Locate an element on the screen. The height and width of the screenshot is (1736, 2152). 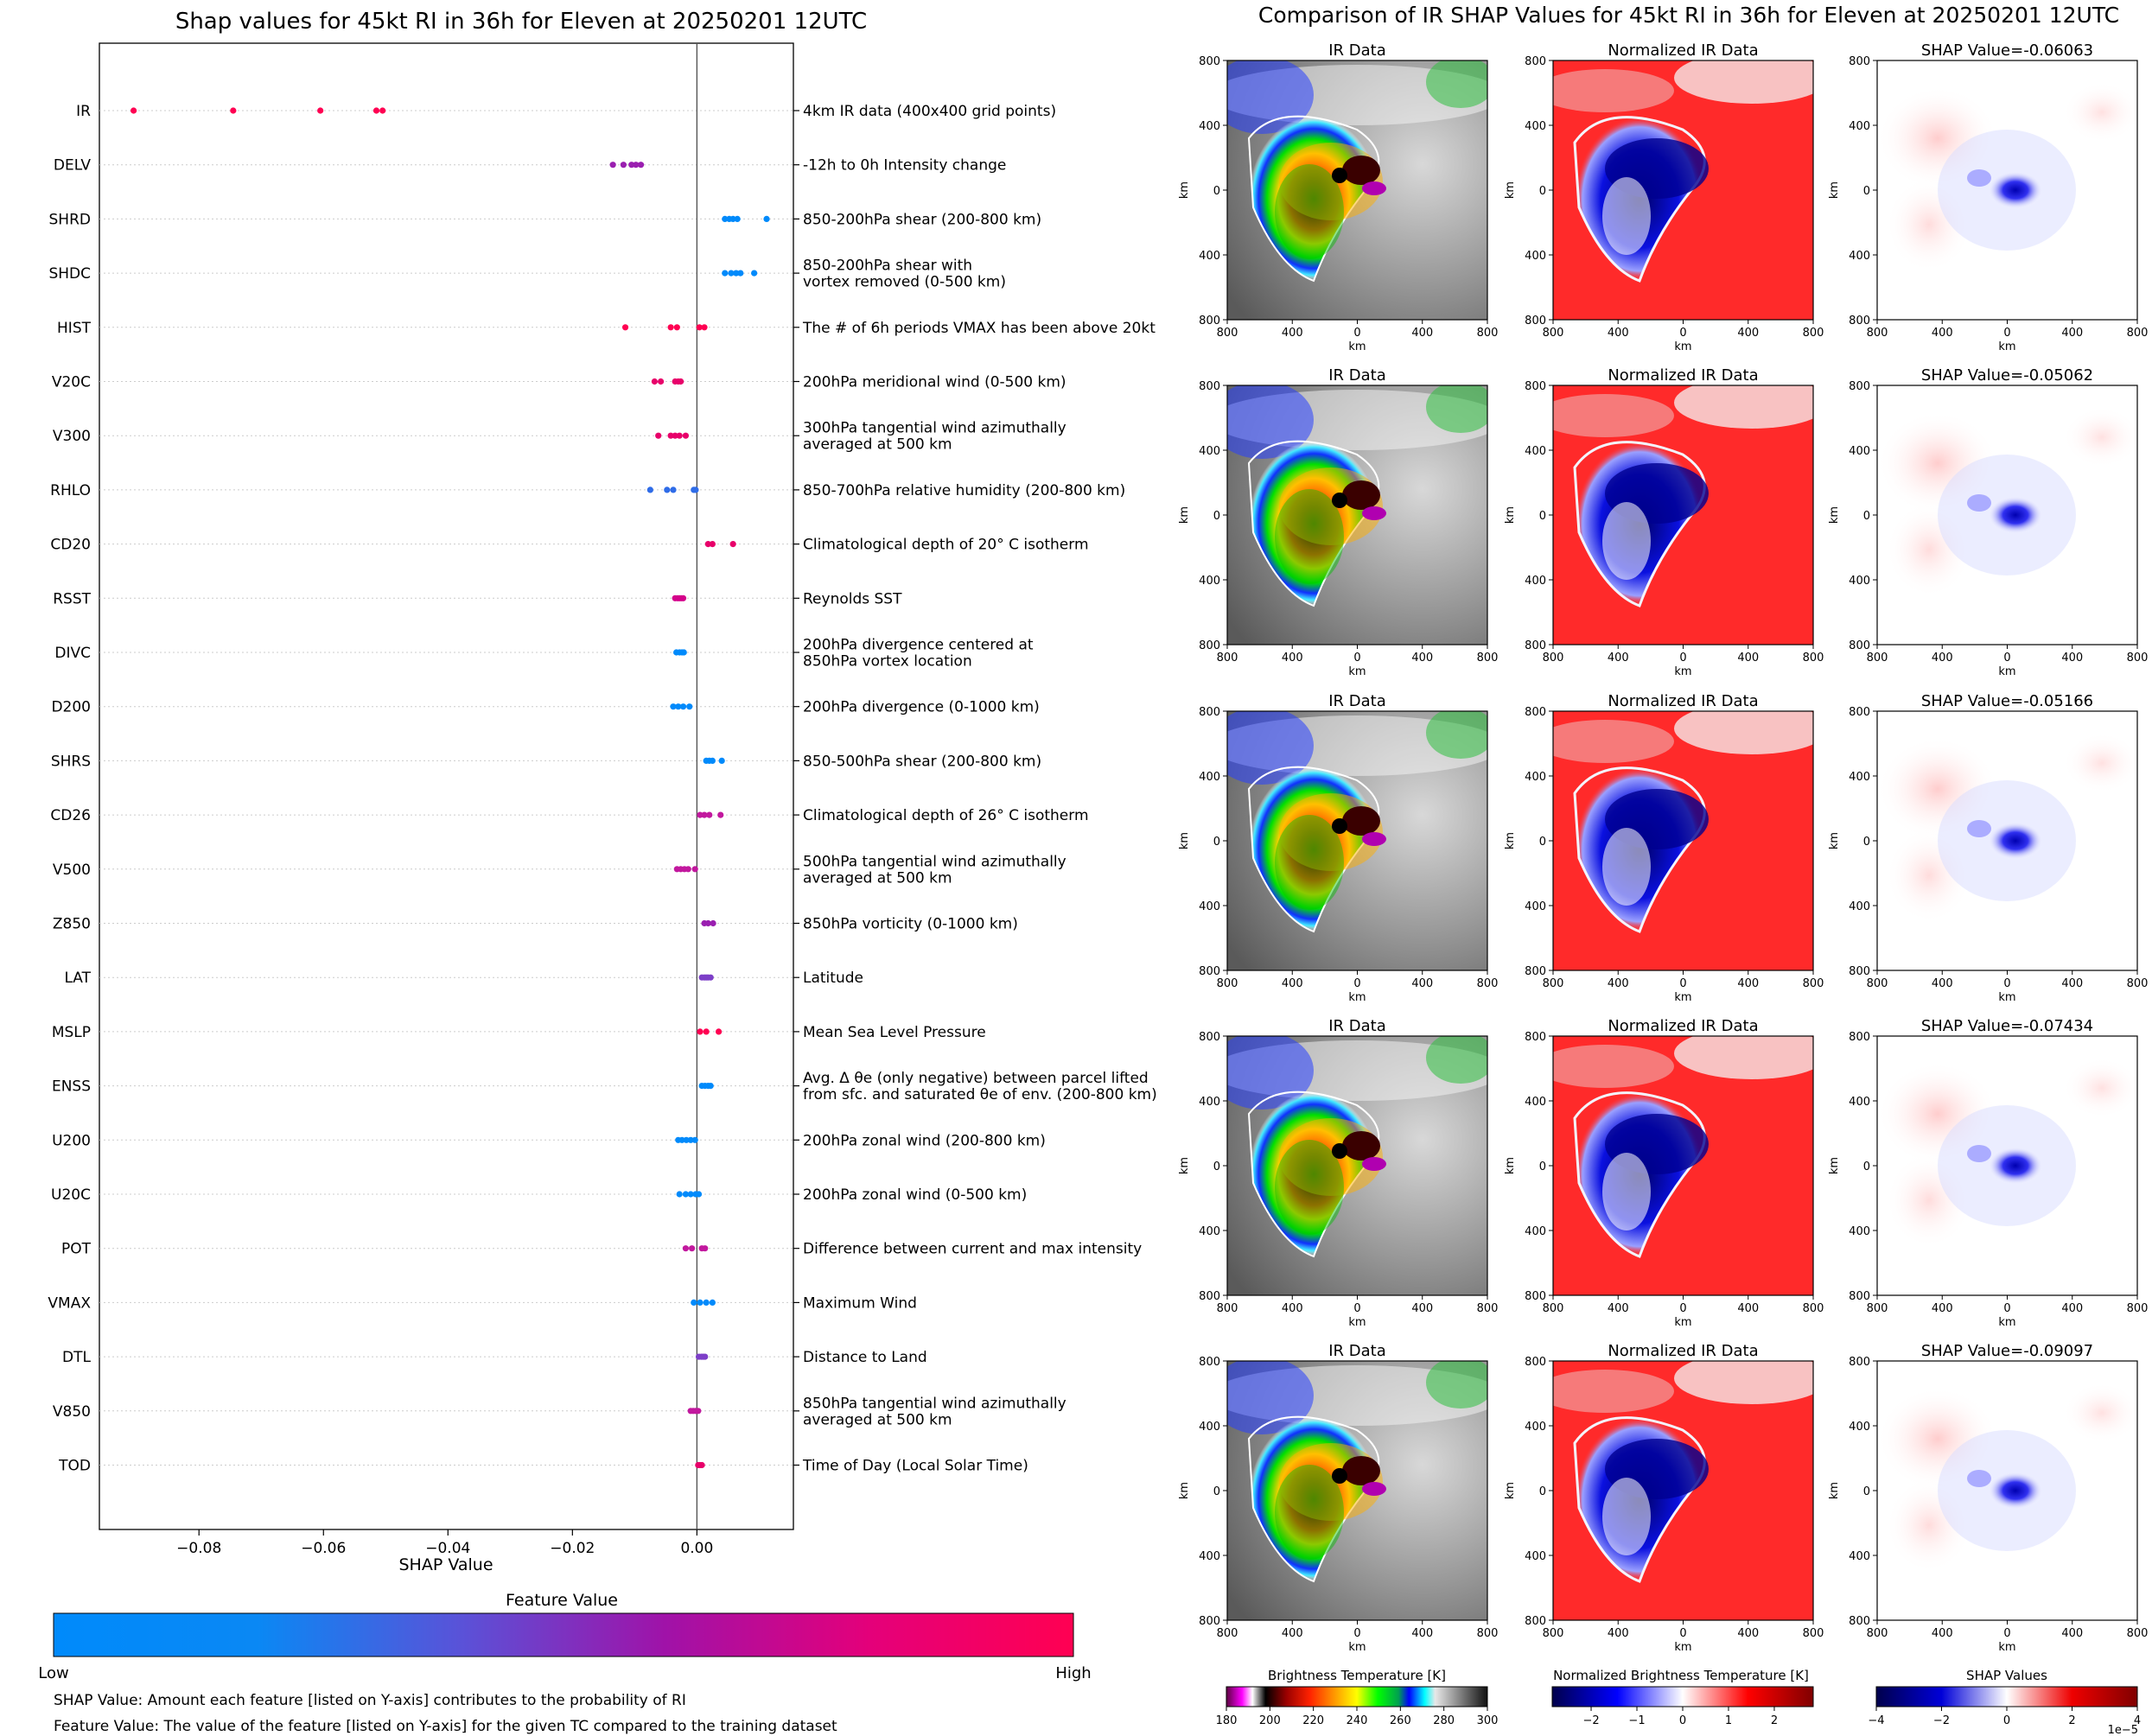
colorbar-tick-label: 2 is located at coordinates (2071, 1720).